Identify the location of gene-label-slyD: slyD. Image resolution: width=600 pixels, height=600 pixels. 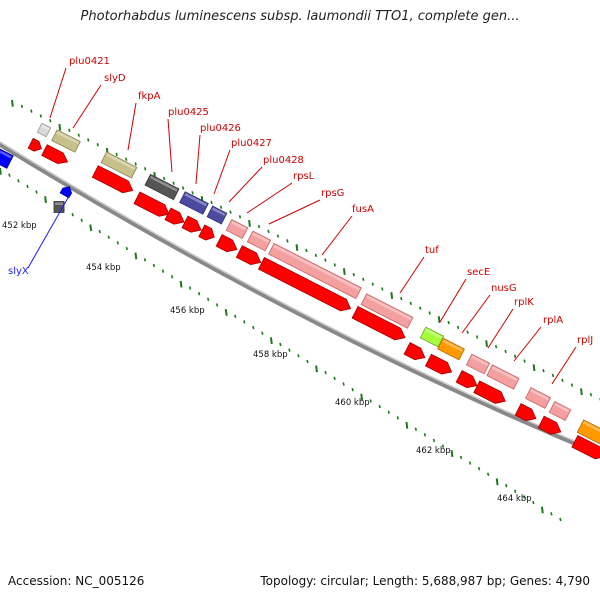
(115, 78).